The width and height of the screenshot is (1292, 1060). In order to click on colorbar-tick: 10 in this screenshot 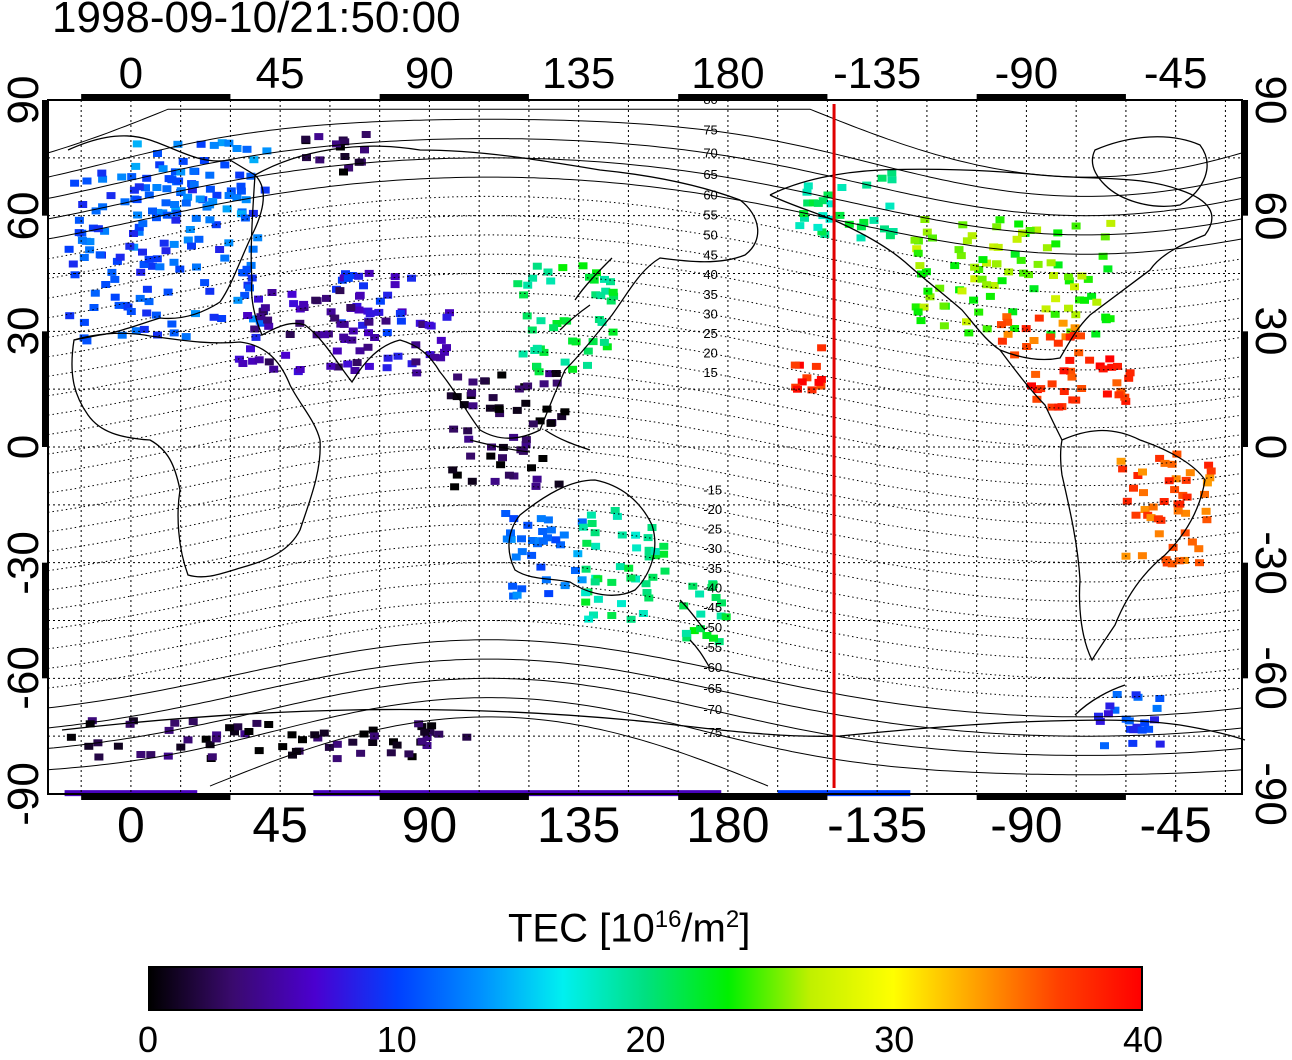, I will do `click(396, 1039)`.